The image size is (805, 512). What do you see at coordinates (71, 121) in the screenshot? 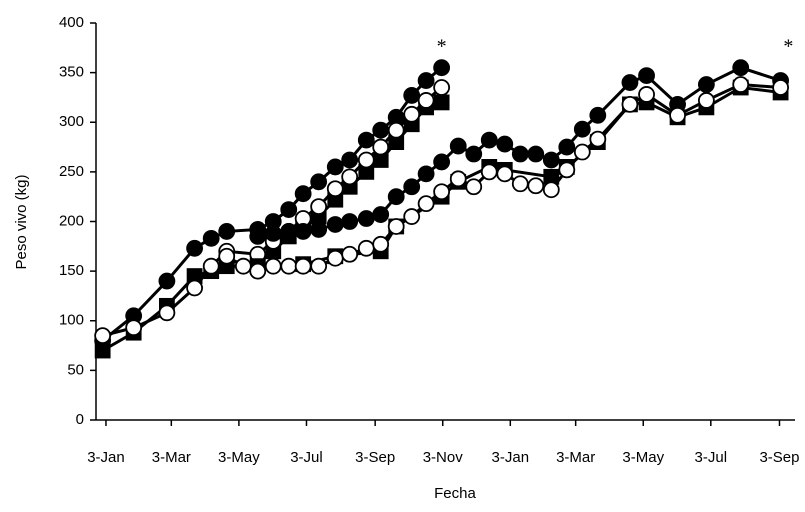
I see `y-tick-label: 300` at bounding box center [71, 121].